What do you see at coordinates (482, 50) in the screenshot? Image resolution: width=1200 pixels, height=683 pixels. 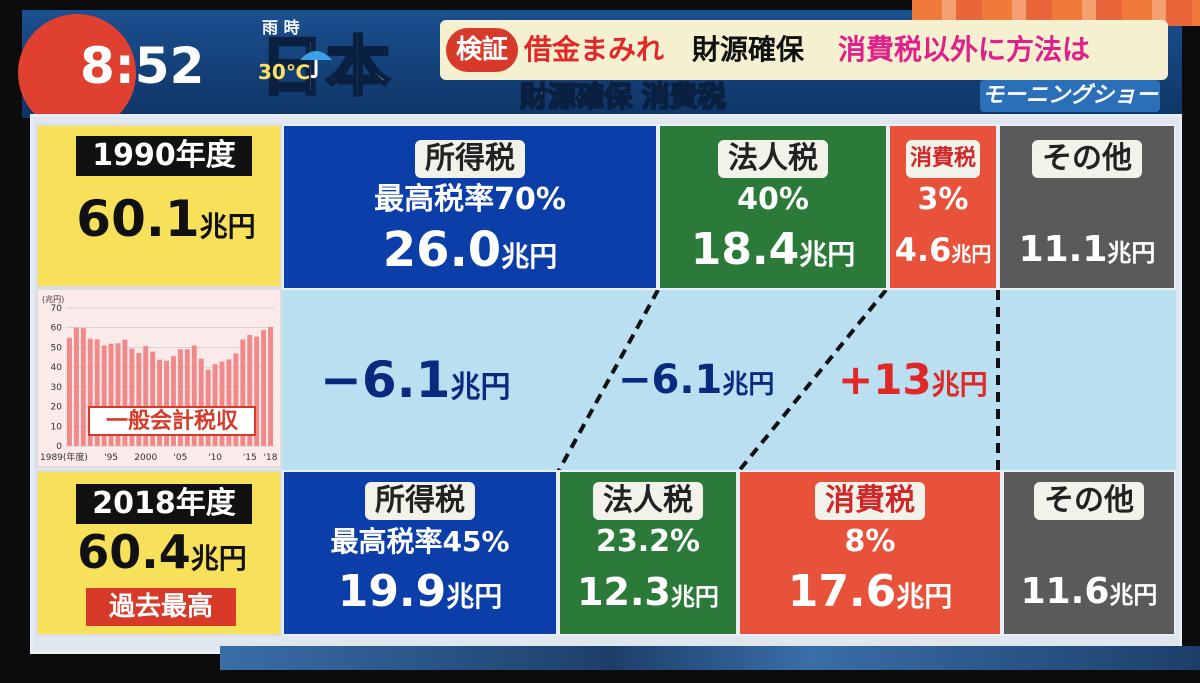 I see `kensho-badge: 検証` at bounding box center [482, 50].